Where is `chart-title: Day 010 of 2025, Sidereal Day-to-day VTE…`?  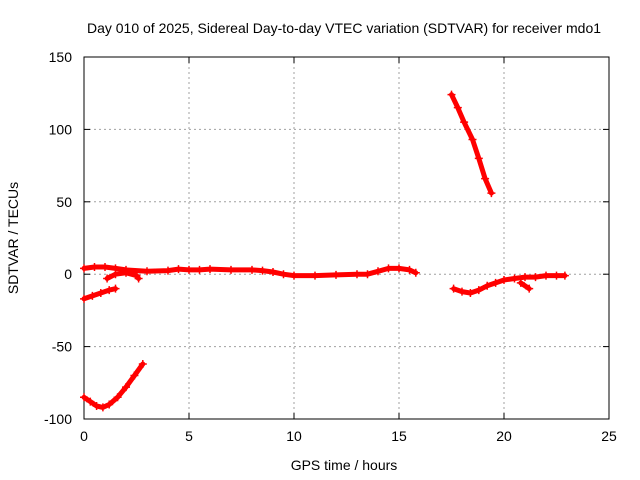
chart-title: Day 010 of 2025, Sidereal Day-to-day VTE… is located at coordinates (344, 28).